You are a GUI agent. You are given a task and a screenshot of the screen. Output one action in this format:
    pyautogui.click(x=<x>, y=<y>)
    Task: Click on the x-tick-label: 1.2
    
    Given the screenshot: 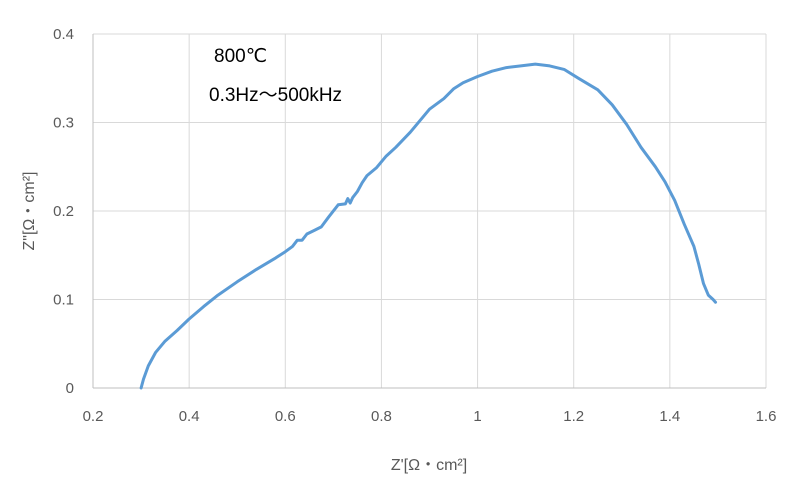 What is the action you would take?
    pyautogui.click(x=573, y=416)
    